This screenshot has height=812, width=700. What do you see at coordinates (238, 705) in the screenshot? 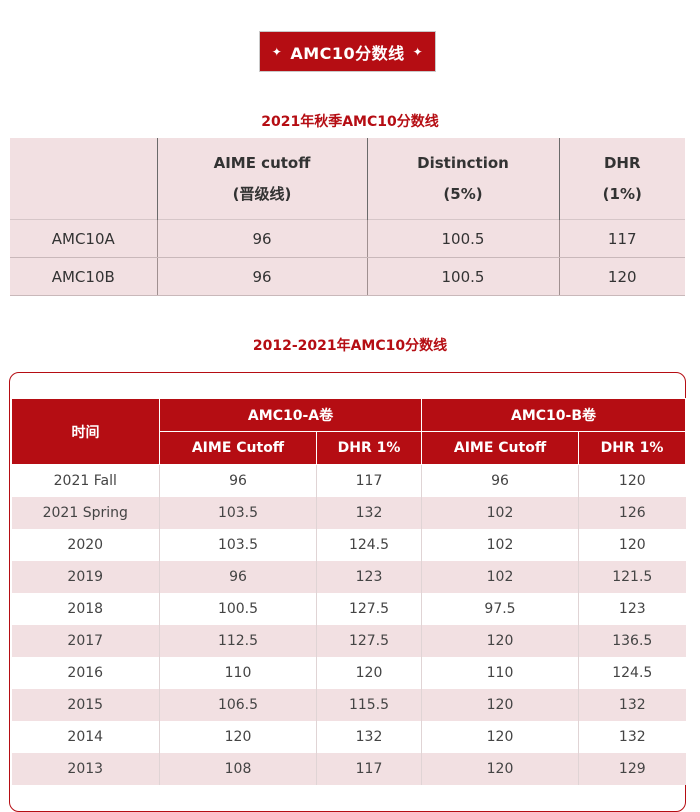
I see `table-cell: 106.5` at bounding box center [238, 705].